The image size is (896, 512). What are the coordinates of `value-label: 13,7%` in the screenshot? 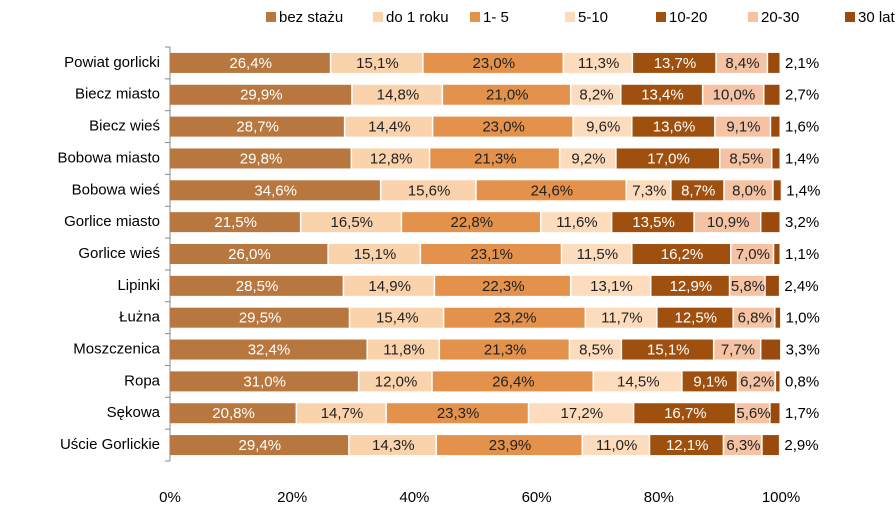 It's located at (675, 63).